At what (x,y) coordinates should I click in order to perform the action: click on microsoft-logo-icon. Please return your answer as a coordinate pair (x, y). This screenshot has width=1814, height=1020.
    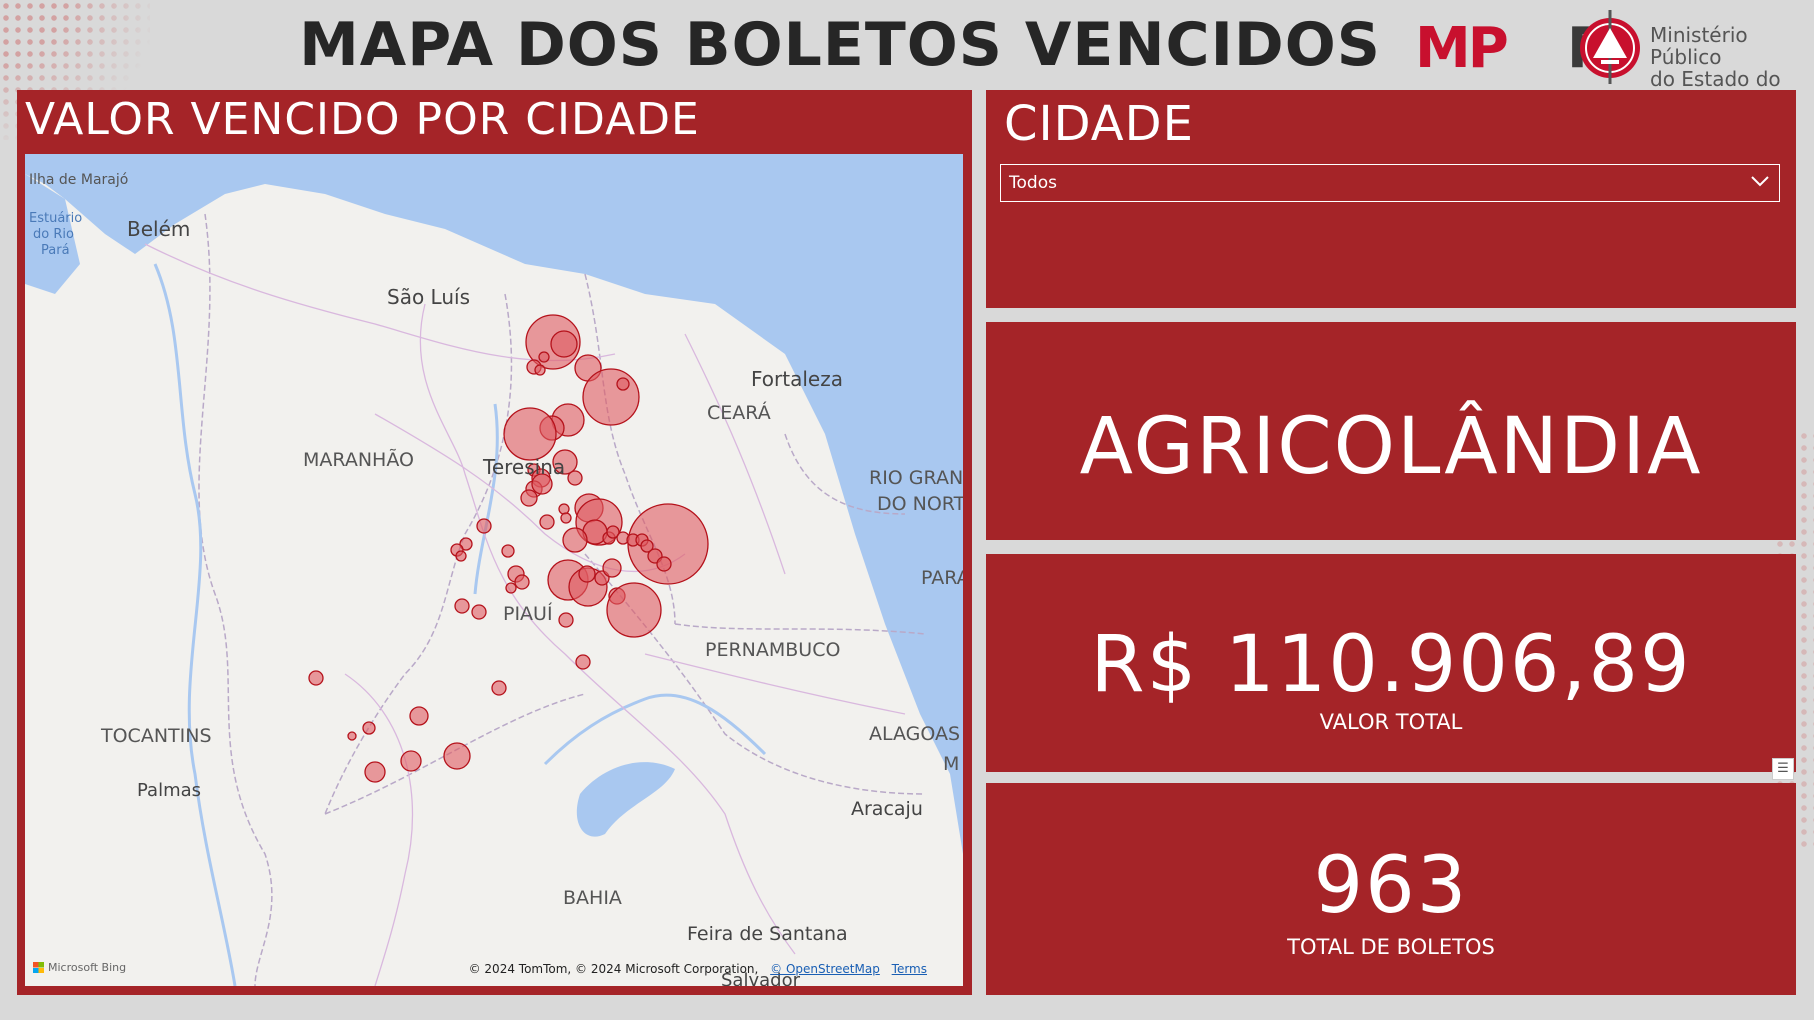
    Looking at the image, I should click on (38, 967).